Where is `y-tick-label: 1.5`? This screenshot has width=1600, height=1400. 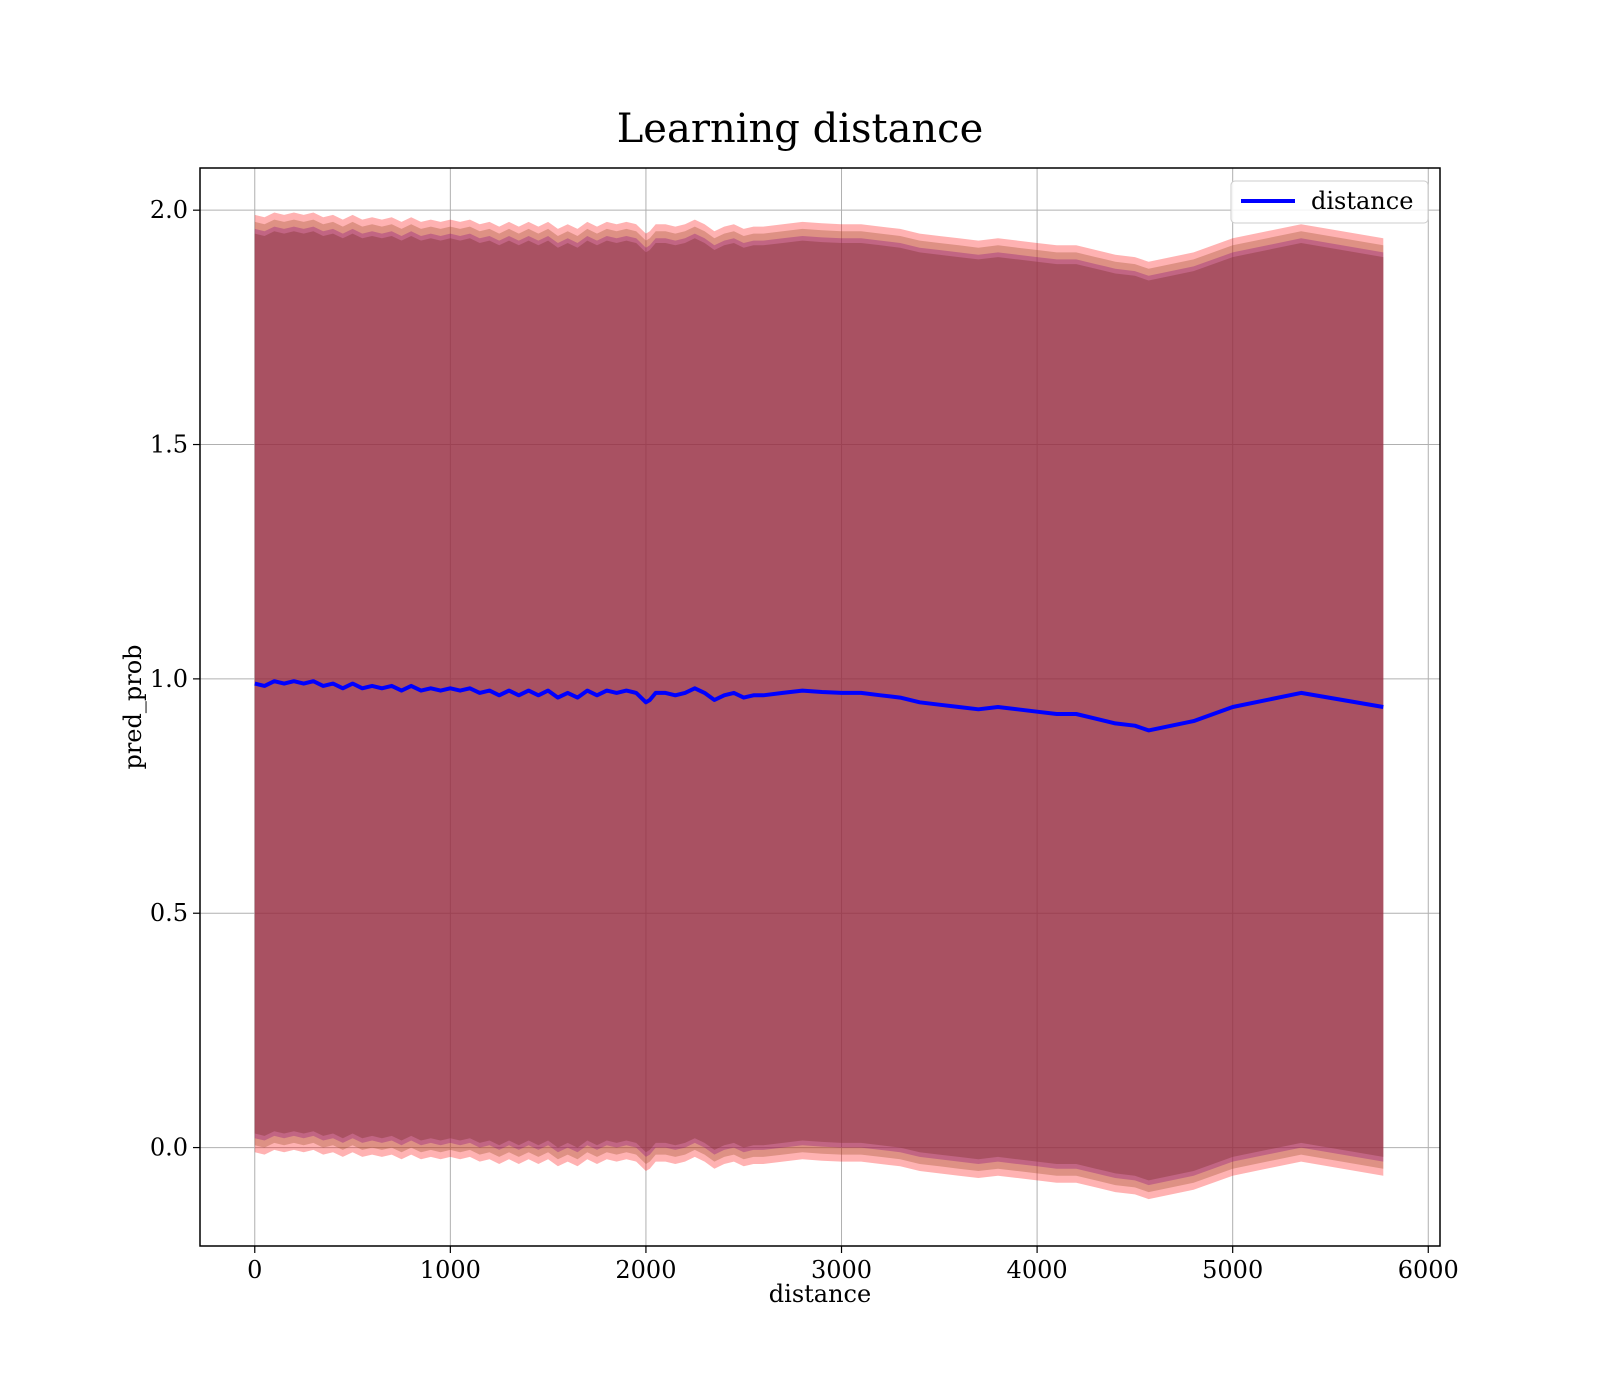
y-tick-label: 1.5 is located at coordinates (169, 445).